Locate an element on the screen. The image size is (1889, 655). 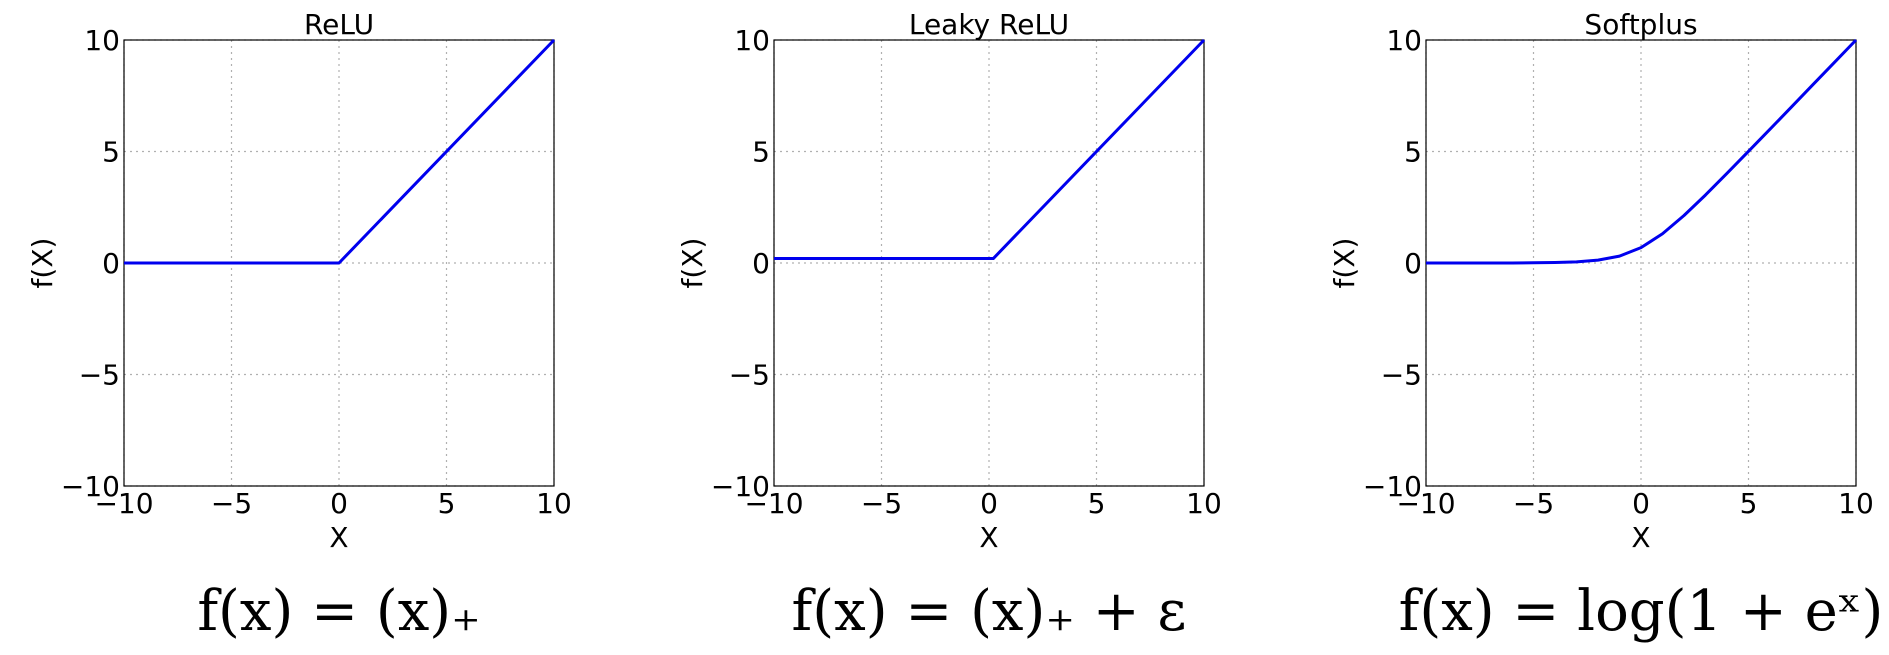
formula: f(x) = log(1 + eˣ) is located at coordinates (1641, 611).